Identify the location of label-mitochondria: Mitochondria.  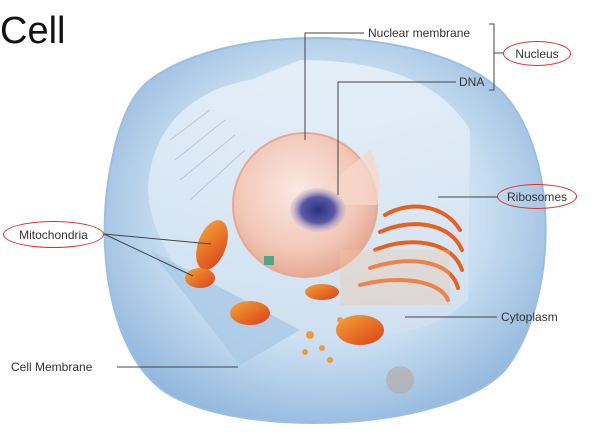
(53, 234).